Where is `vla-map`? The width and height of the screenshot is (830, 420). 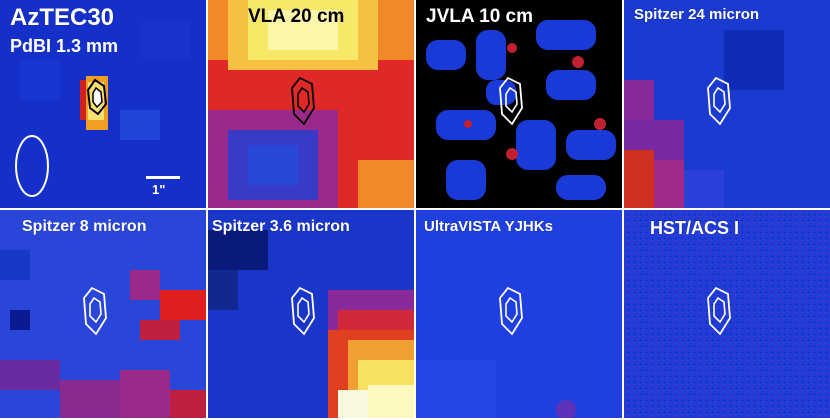
vla-map is located at coordinates (311, 104).